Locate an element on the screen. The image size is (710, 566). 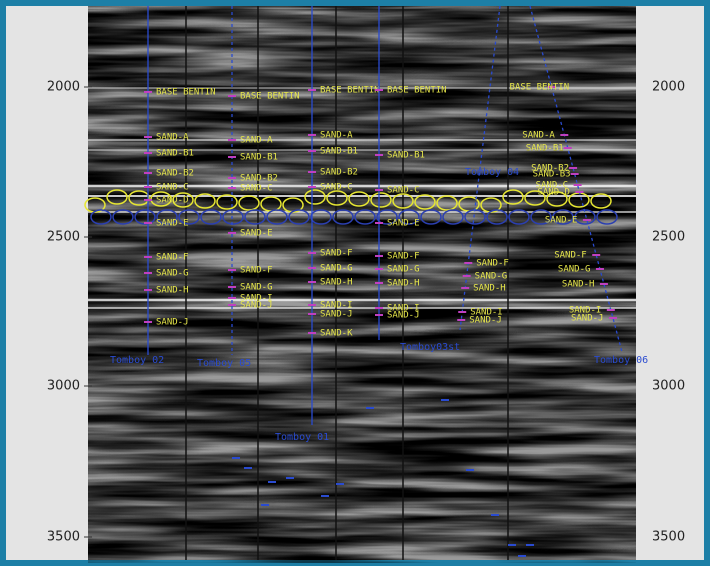
well-top: SAND-K is located at coordinates (336, 334).